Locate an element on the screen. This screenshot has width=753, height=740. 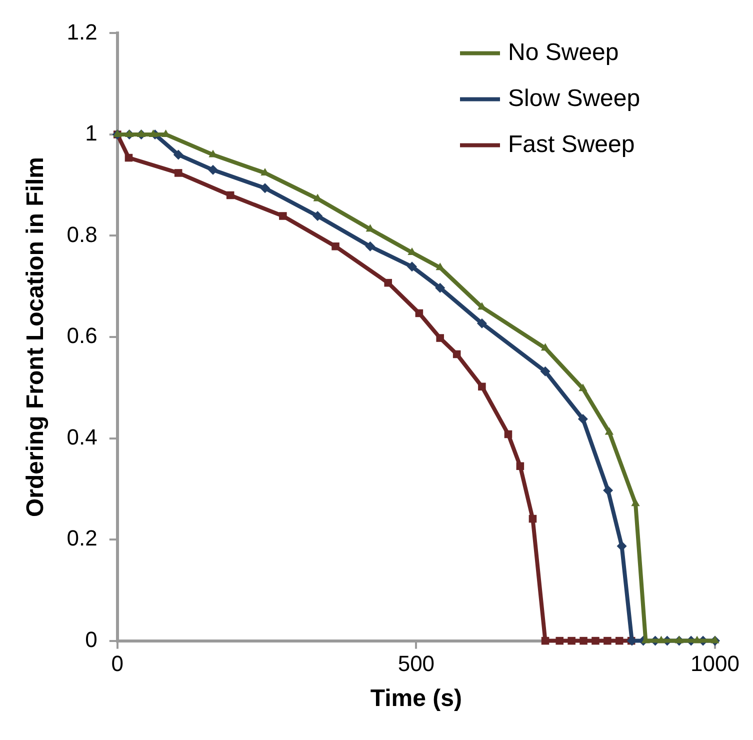
legend-label: Fast Sweep is located at coordinates (571, 144).